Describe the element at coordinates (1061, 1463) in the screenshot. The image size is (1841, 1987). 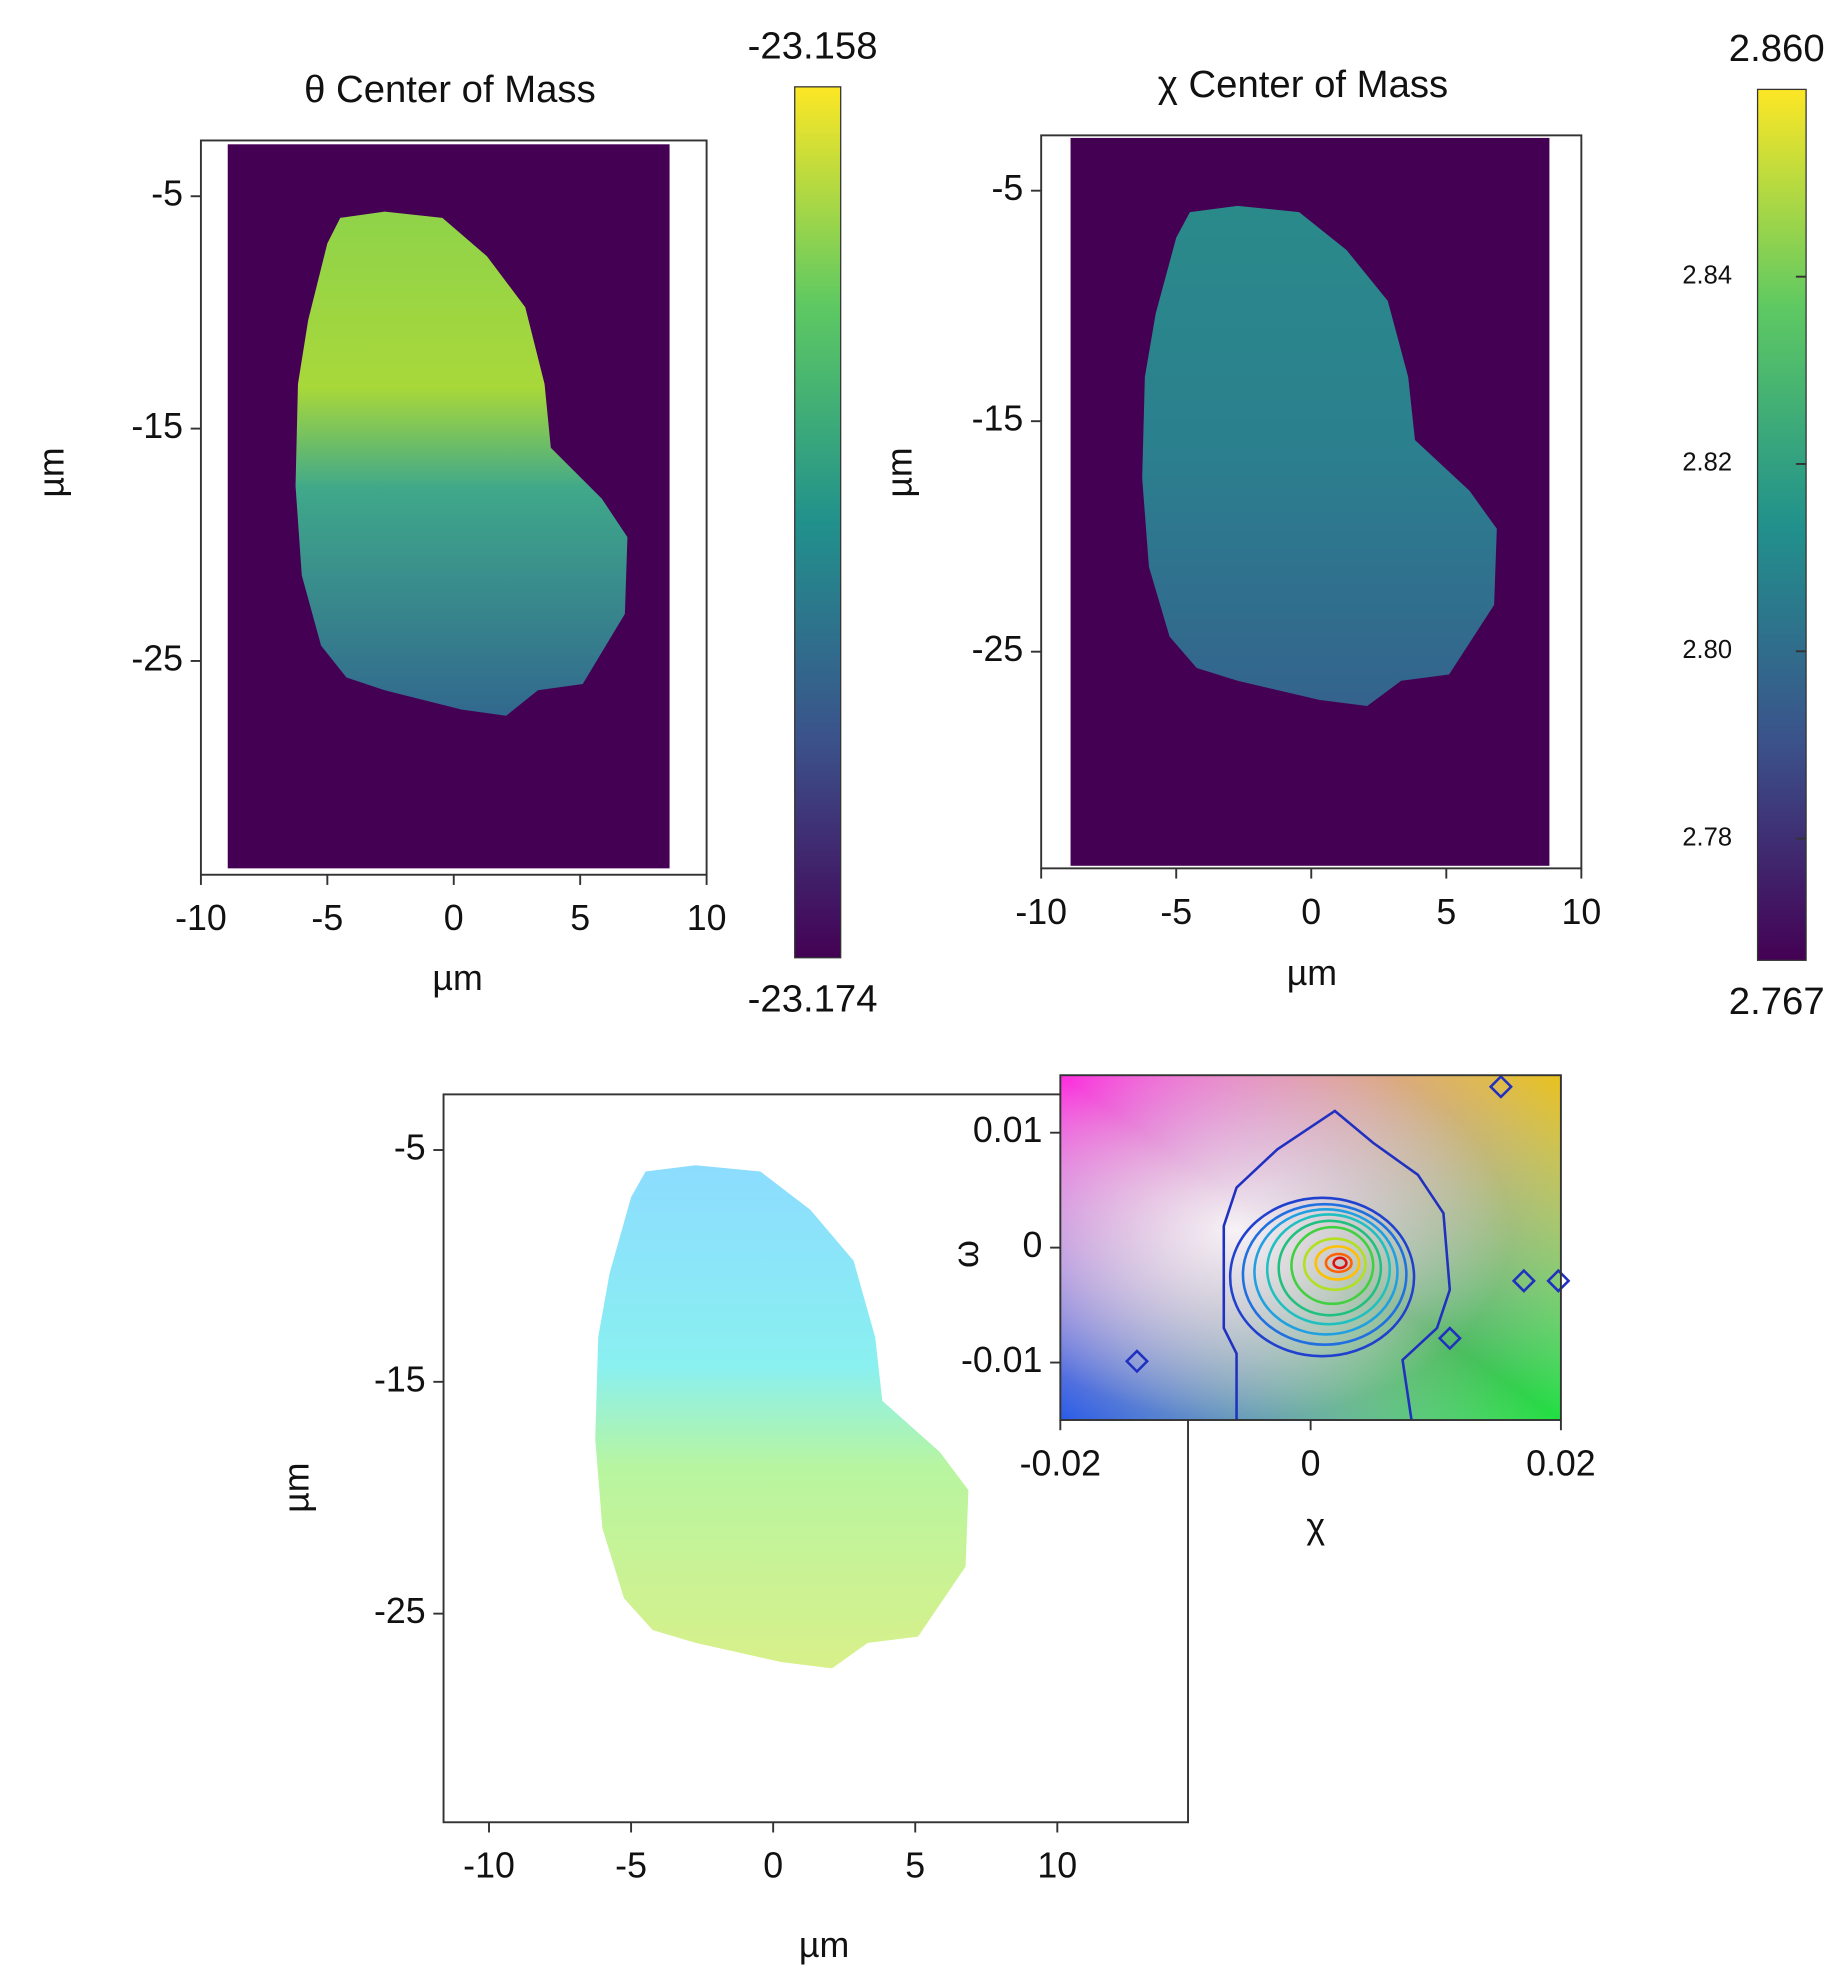
I see `x-tick-label: -0.02` at that location.